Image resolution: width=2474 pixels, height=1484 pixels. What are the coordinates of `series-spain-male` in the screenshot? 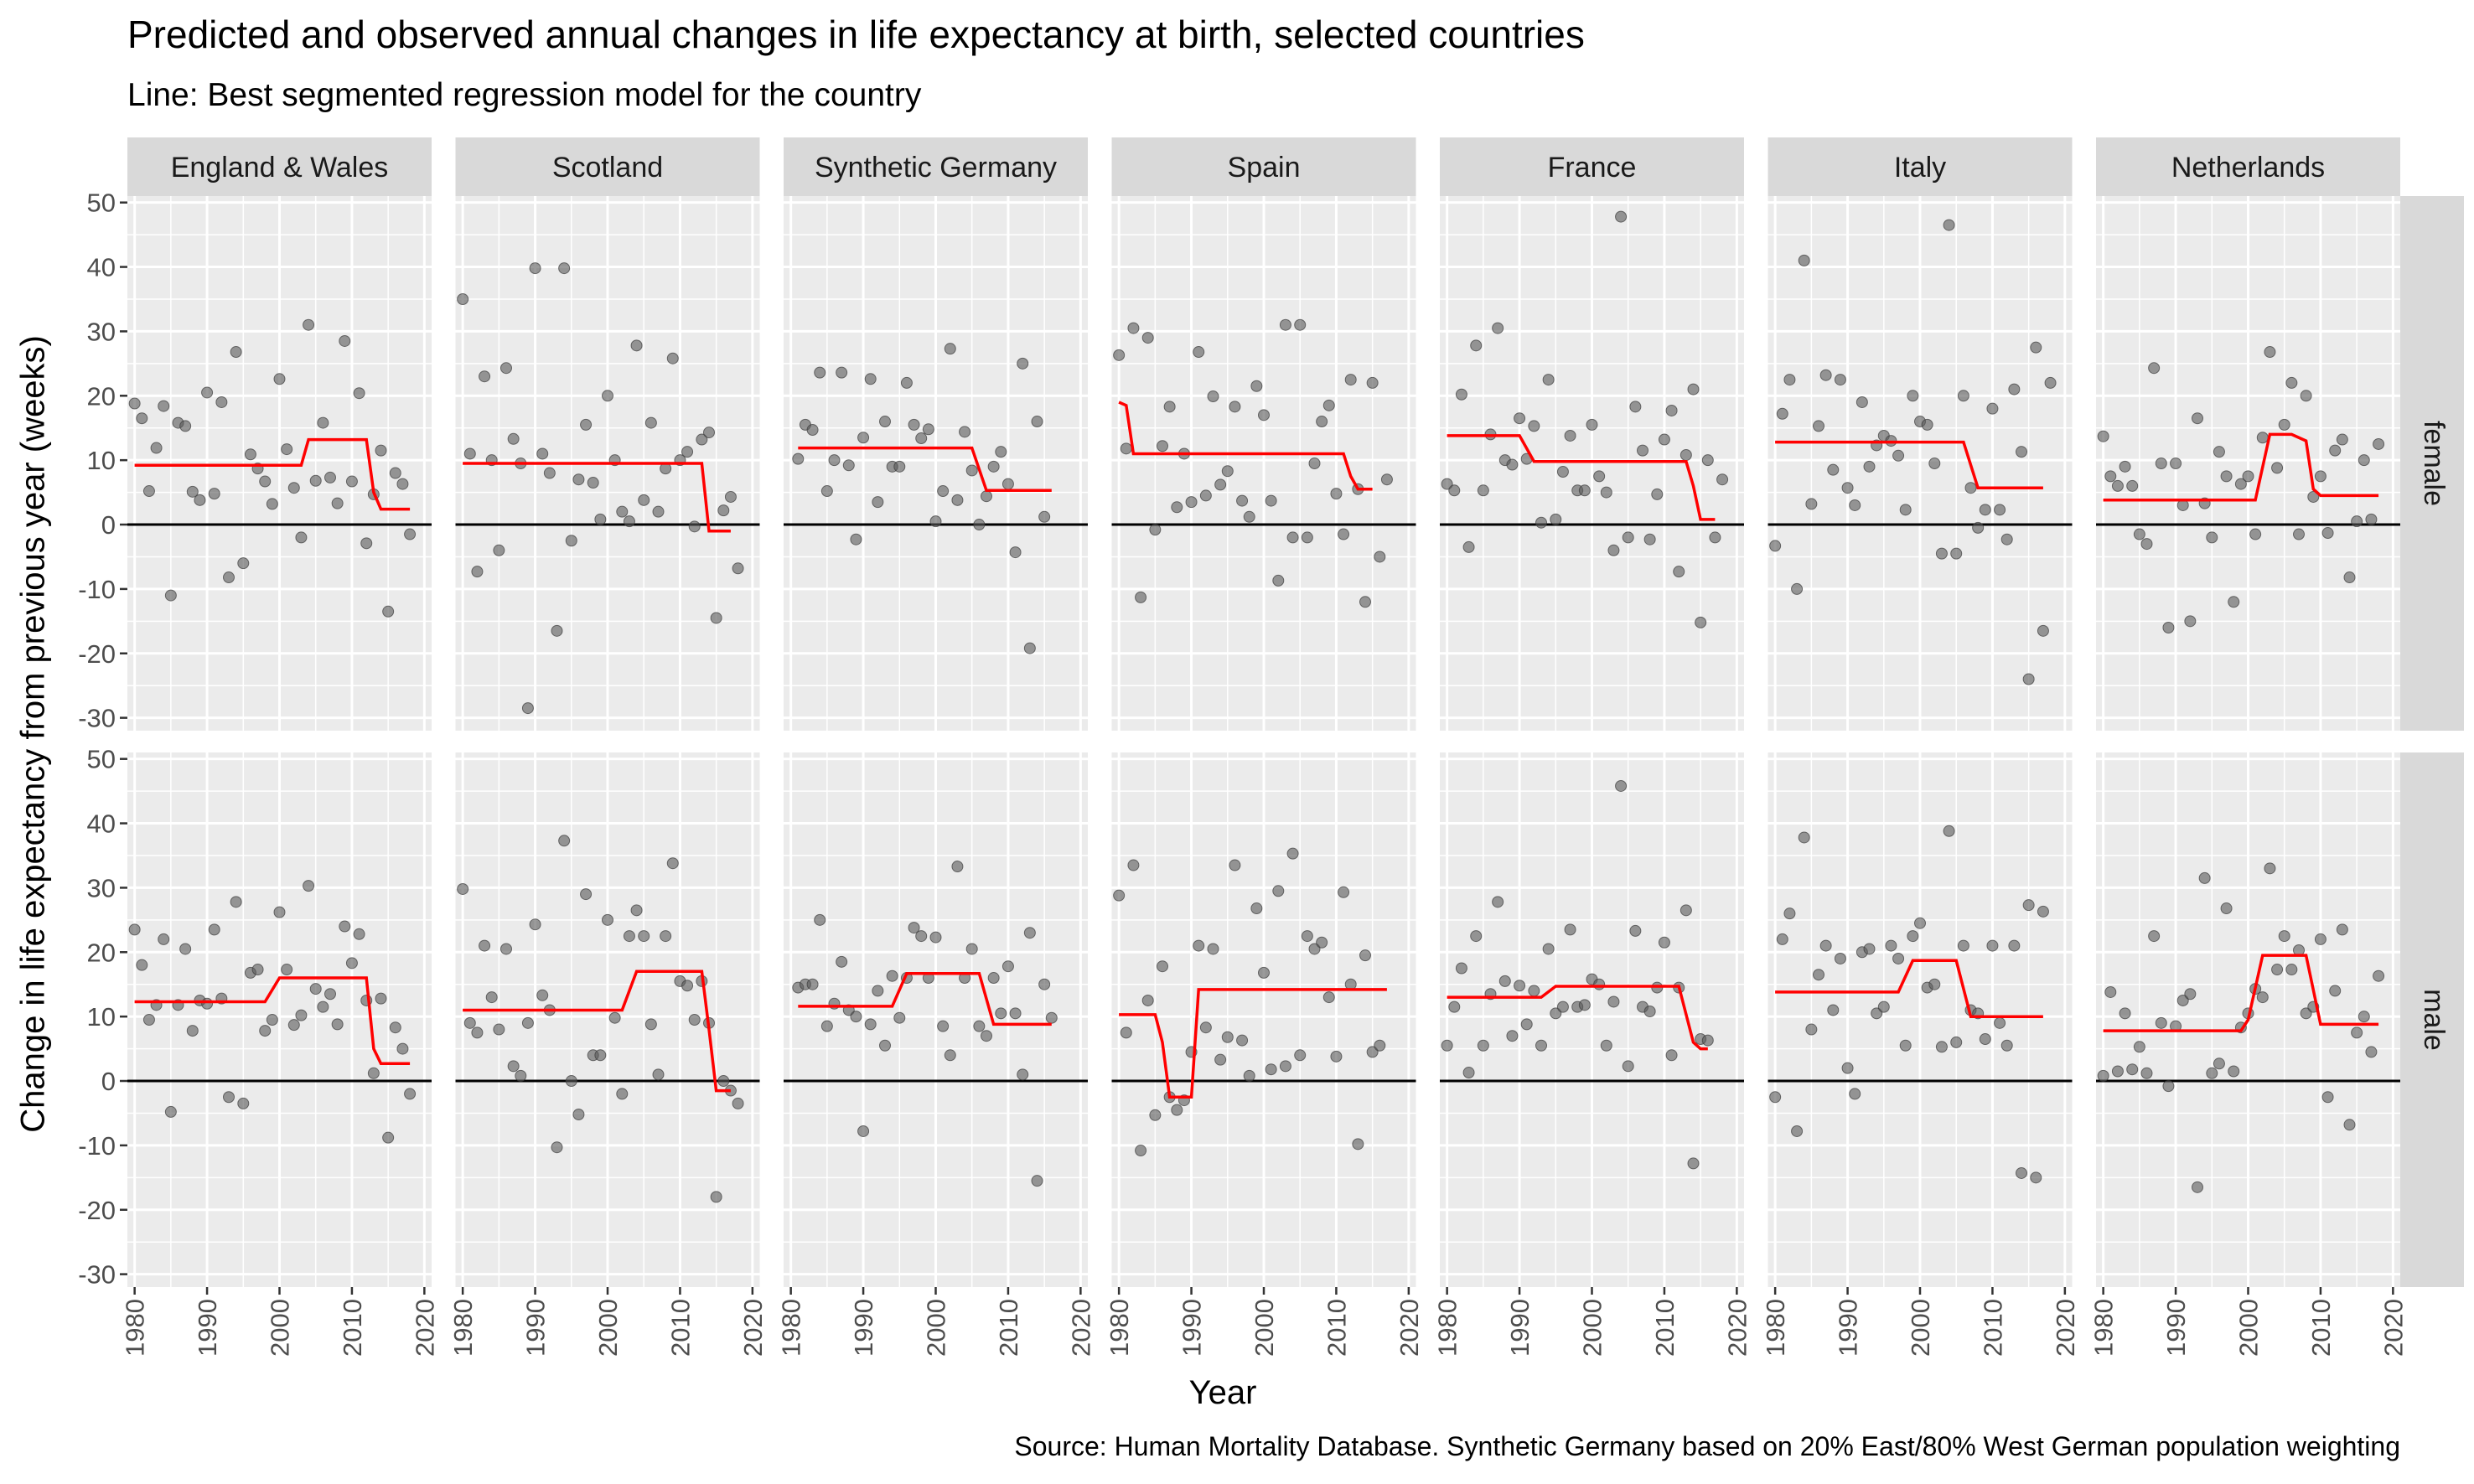 It's located at (1250, 1002).